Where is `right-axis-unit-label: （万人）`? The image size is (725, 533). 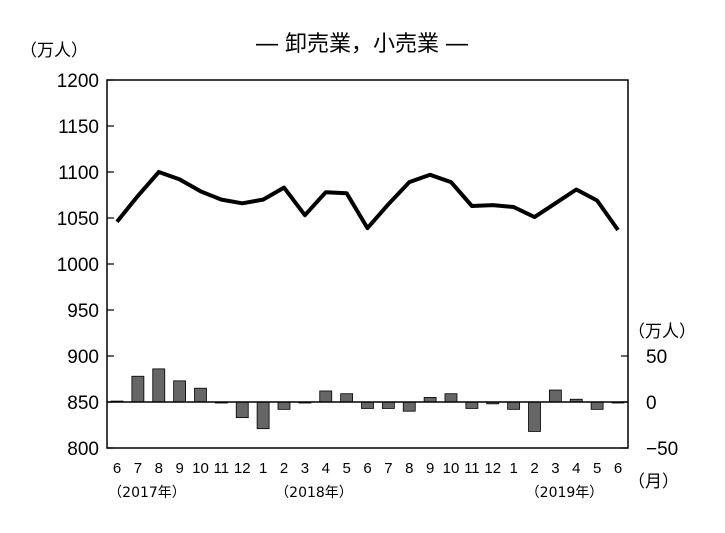 right-axis-unit-label: （万人） is located at coordinates (662, 332).